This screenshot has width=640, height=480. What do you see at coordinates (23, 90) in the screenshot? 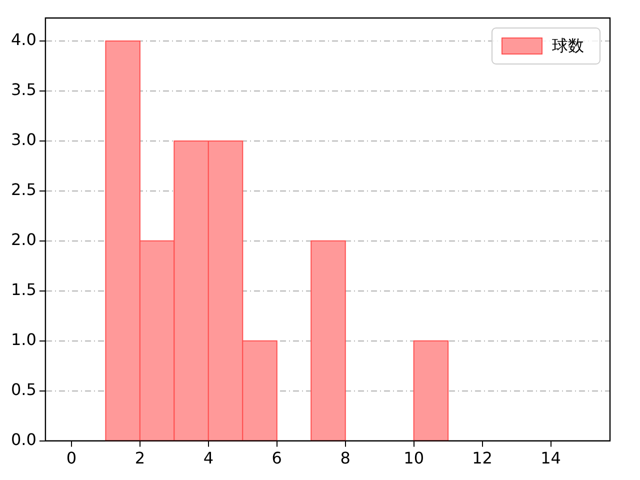
I see `y-tick-label: 3.5` at bounding box center [23, 90].